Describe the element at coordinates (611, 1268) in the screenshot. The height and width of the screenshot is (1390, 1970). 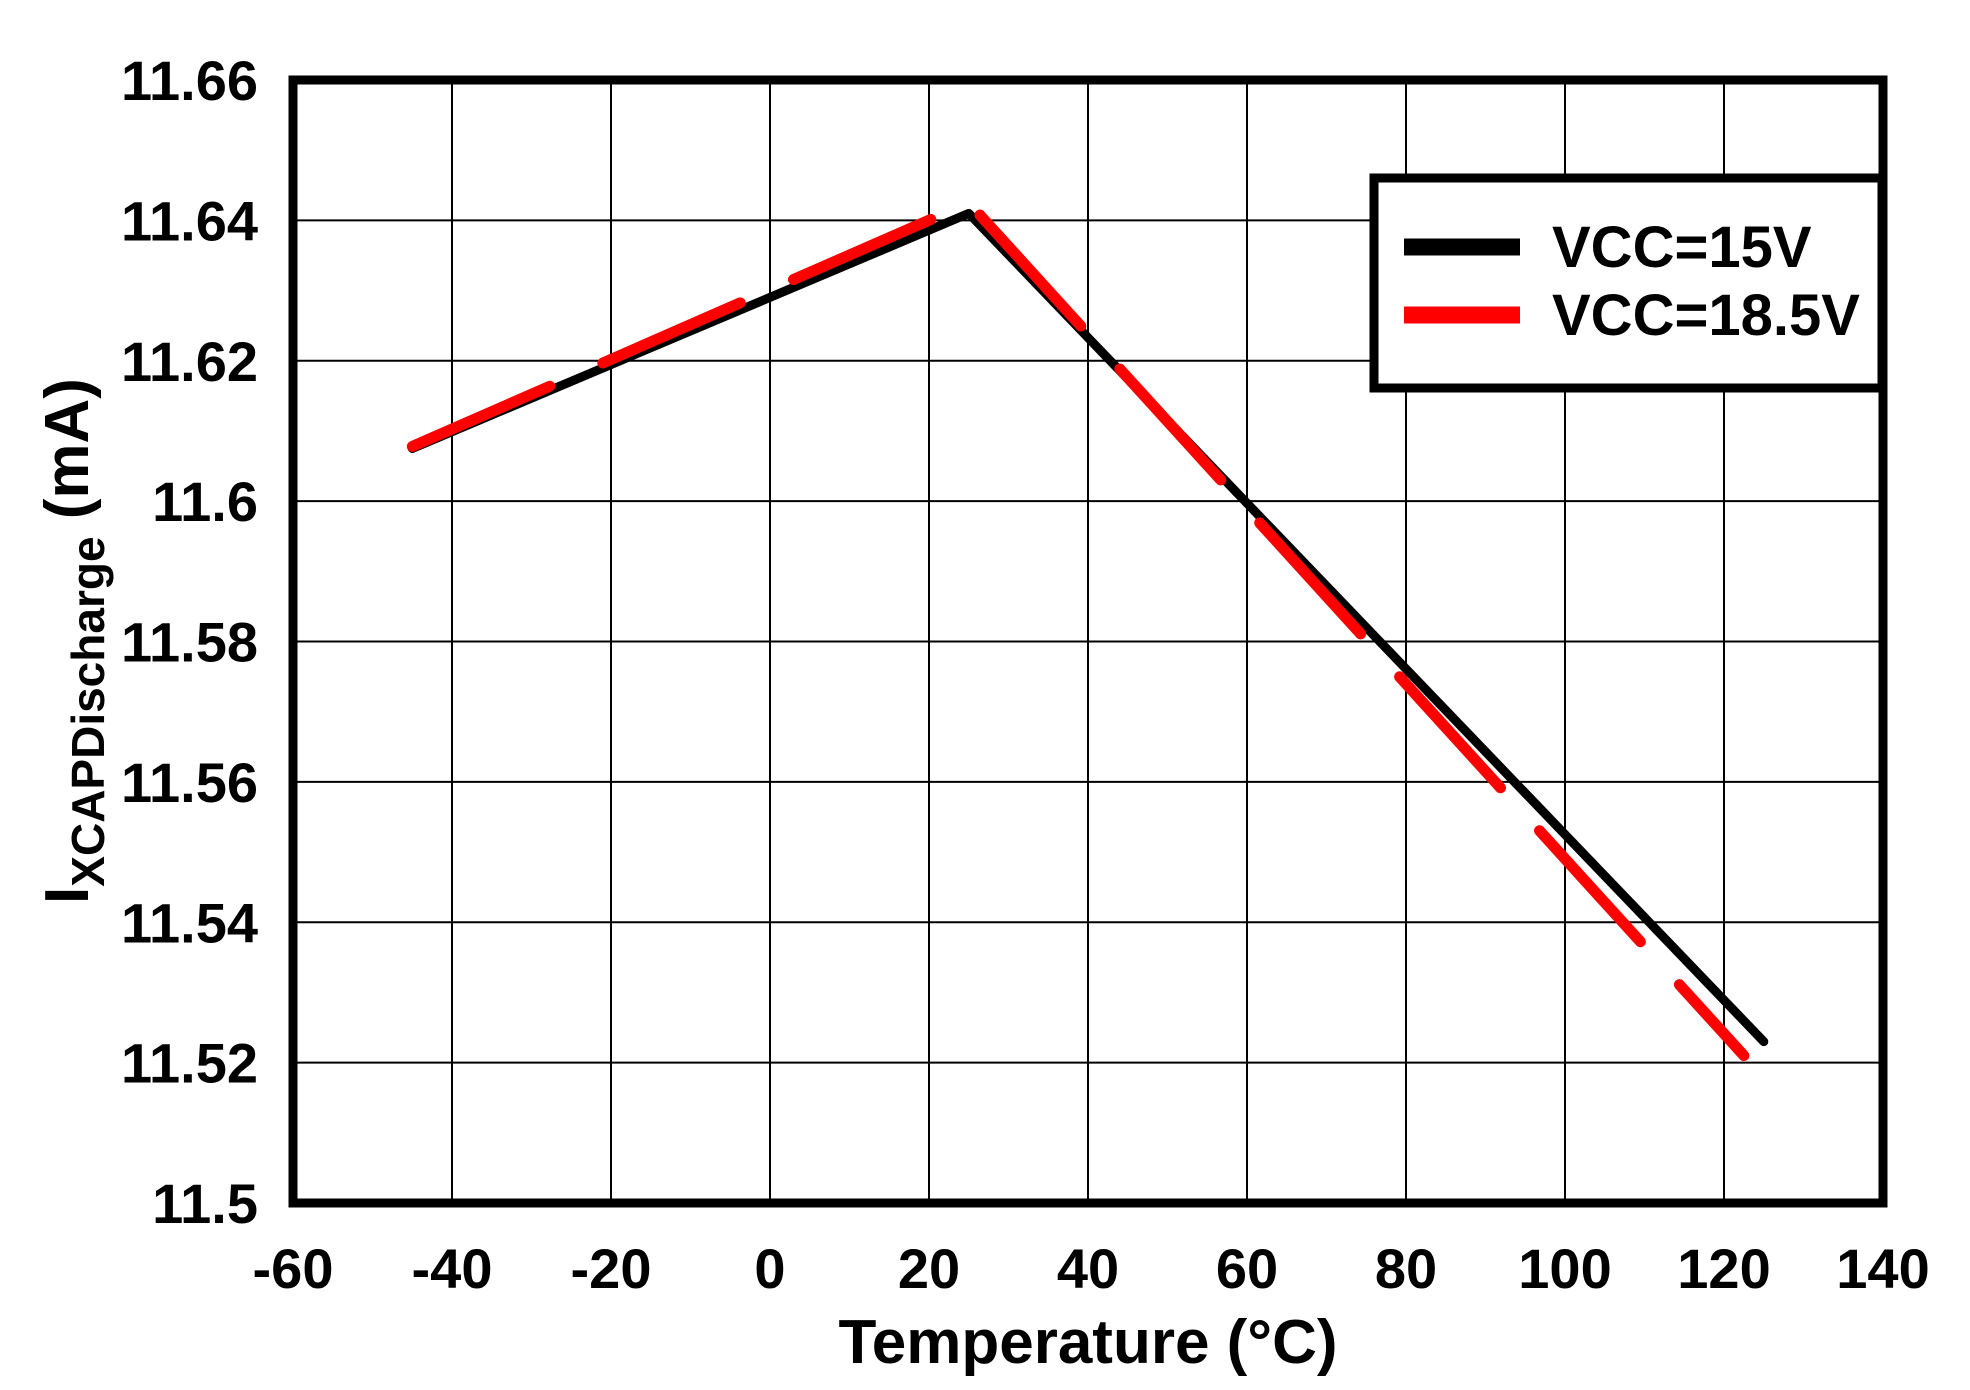
I see `x-tick-label--20: -20` at that location.